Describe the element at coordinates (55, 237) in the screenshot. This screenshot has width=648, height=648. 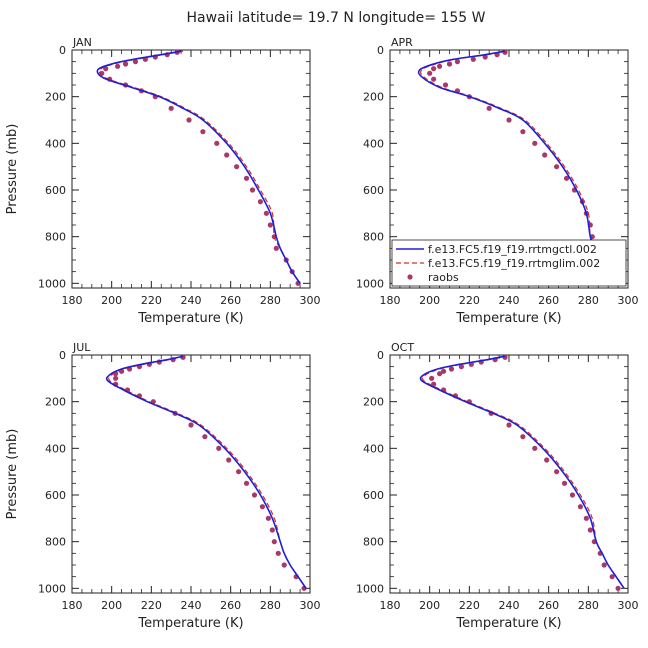
I see `y-tick-label: 800` at that location.